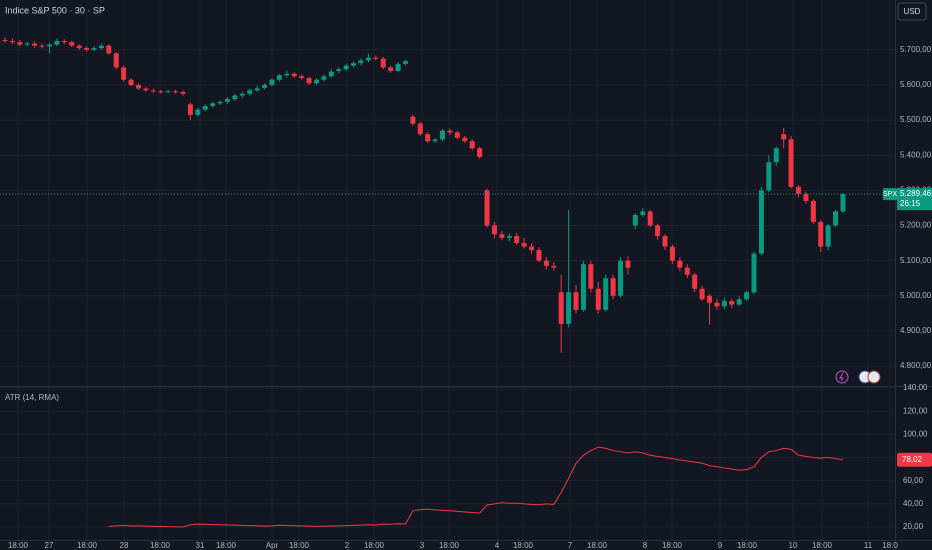 The width and height of the screenshot is (932, 550). Describe the element at coordinates (916, 260) in the screenshot. I see `y-tick-label: 5.100,00` at that location.